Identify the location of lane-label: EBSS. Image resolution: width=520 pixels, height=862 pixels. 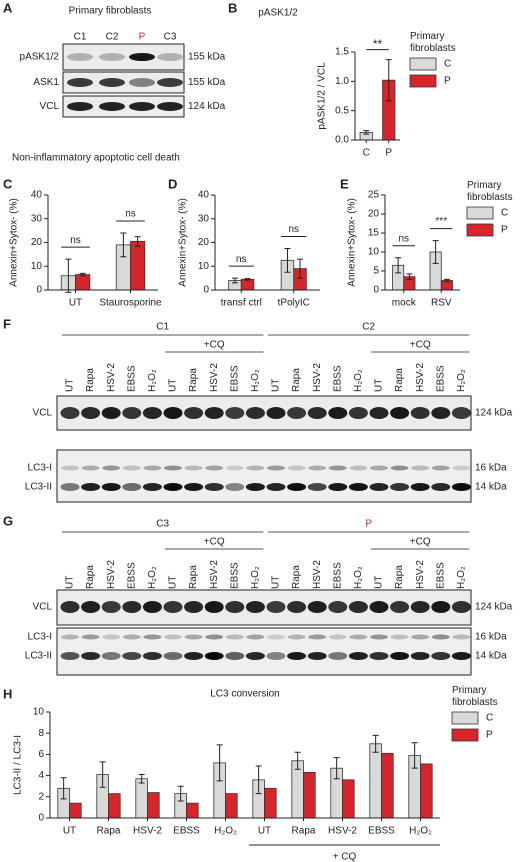
(337, 378).